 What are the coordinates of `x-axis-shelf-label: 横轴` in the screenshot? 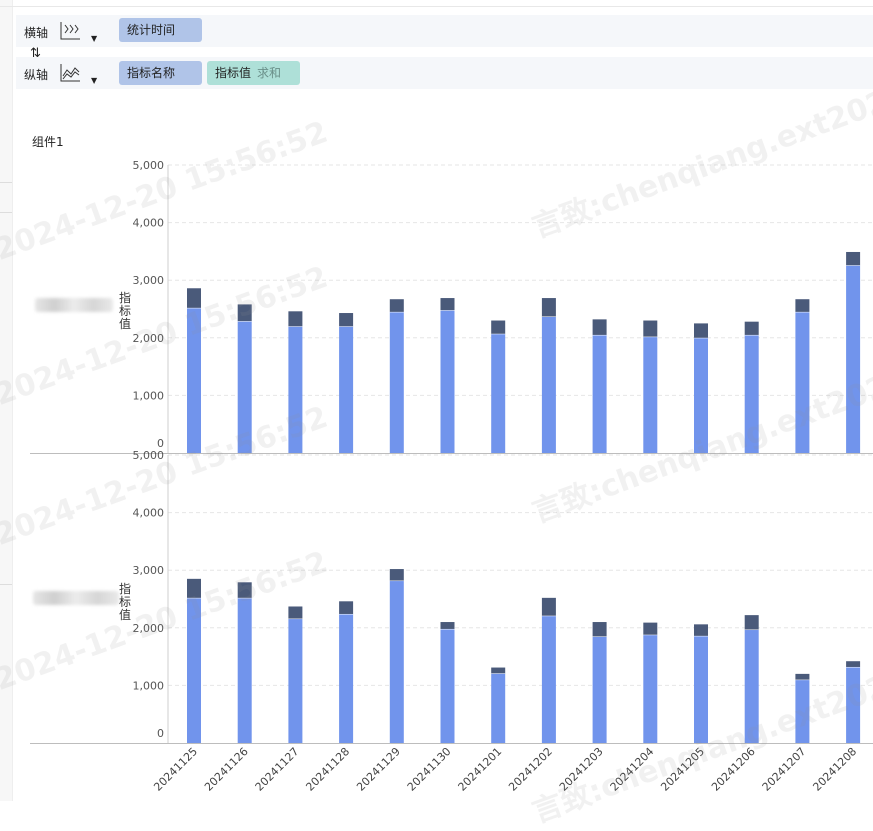 It's located at (36, 33).